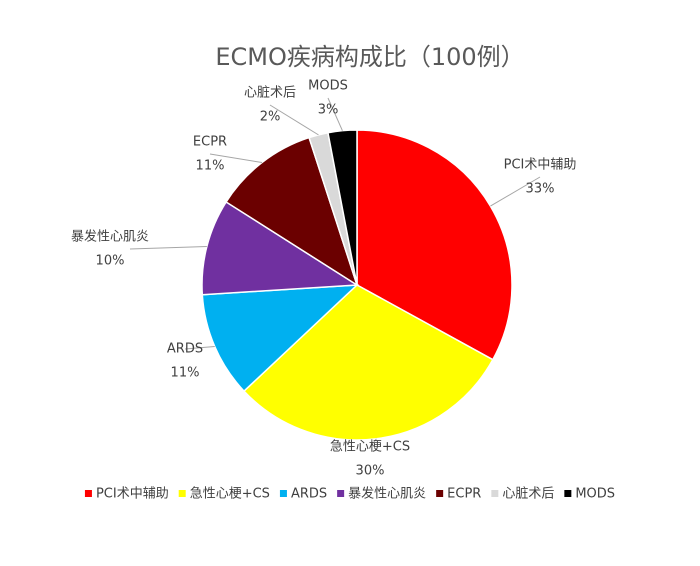 The image size is (700, 566). I want to click on data-label-name: PCI术中辅助, so click(540, 165).